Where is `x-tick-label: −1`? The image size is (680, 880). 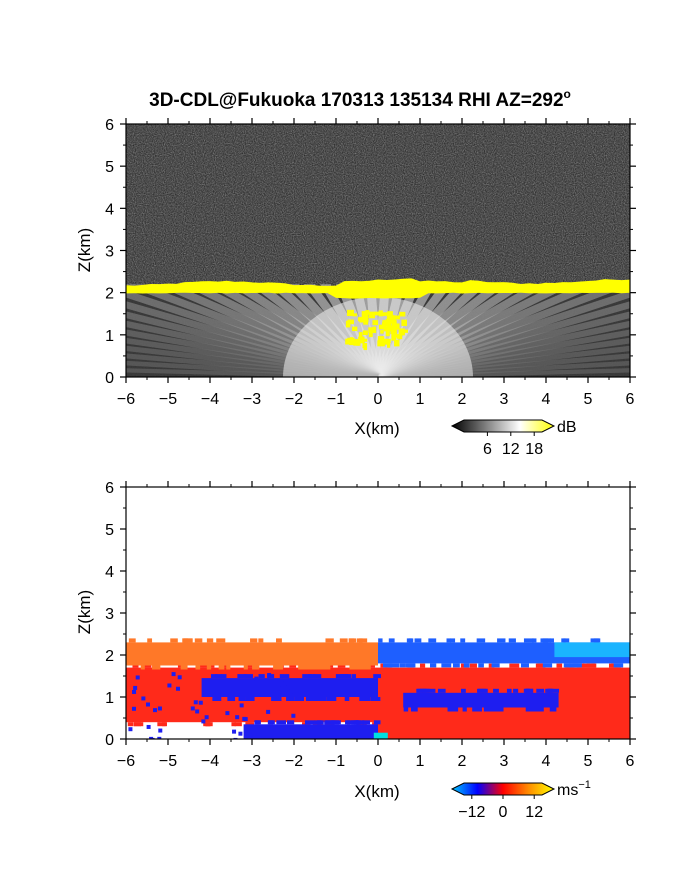
x-tick-label: −1 is located at coordinates (336, 761).